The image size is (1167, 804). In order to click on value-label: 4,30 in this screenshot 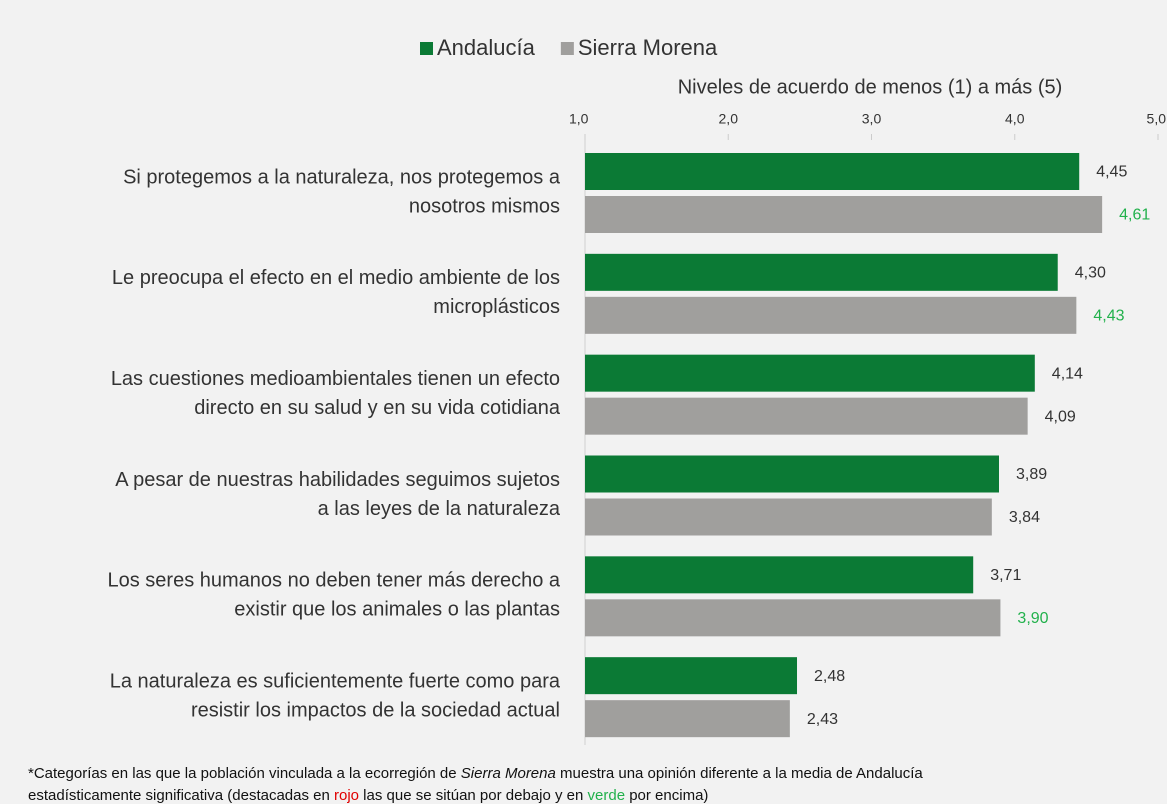, I will do `click(1090, 273)`.